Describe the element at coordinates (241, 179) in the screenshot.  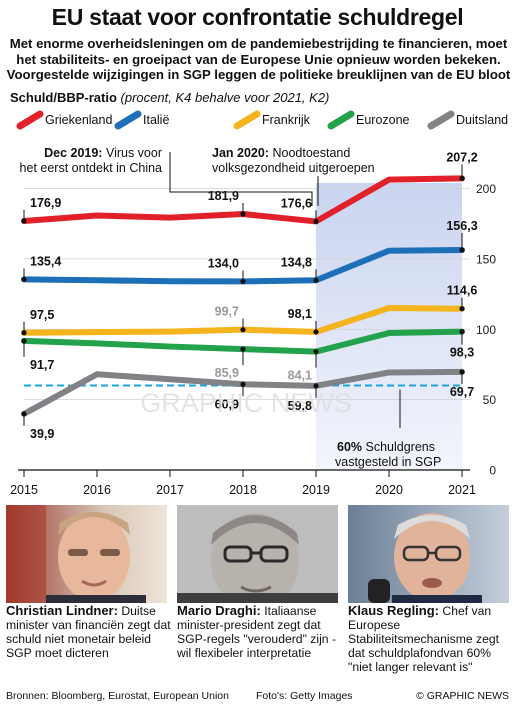
I see `annotation-leader` at that location.